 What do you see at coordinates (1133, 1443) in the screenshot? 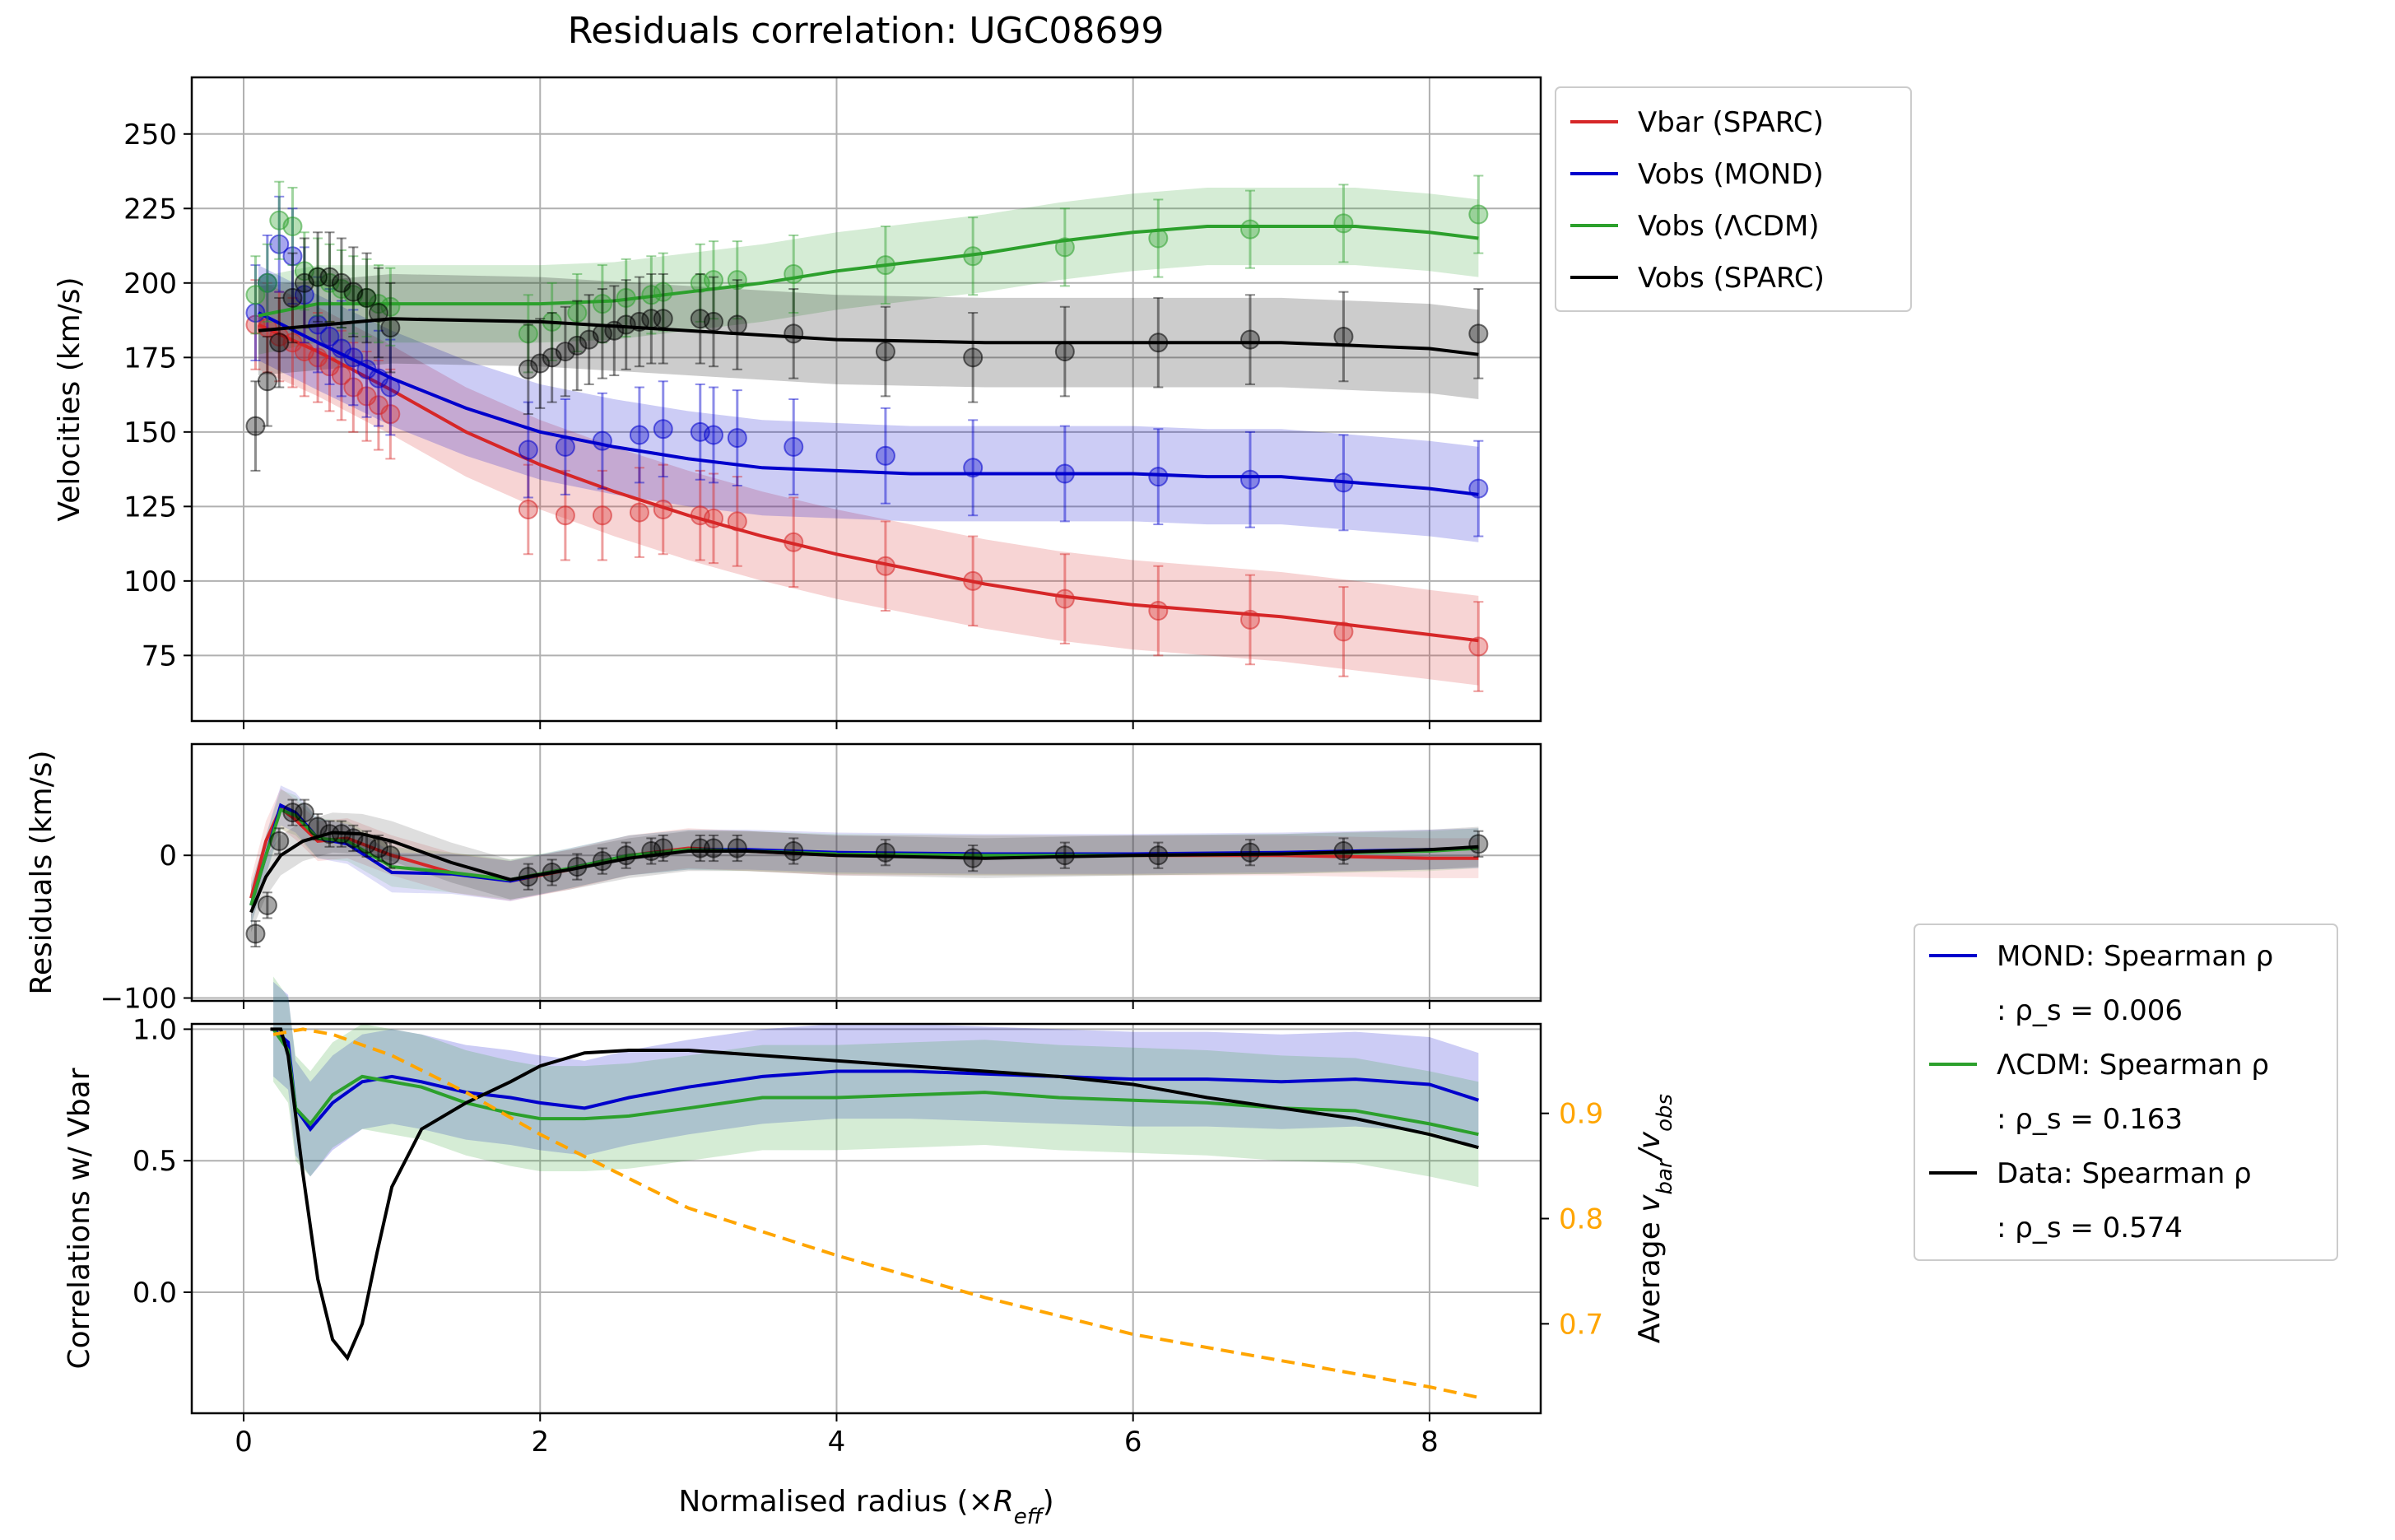
I see `x-tick-label: 6` at bounding box center [1133, 1443].